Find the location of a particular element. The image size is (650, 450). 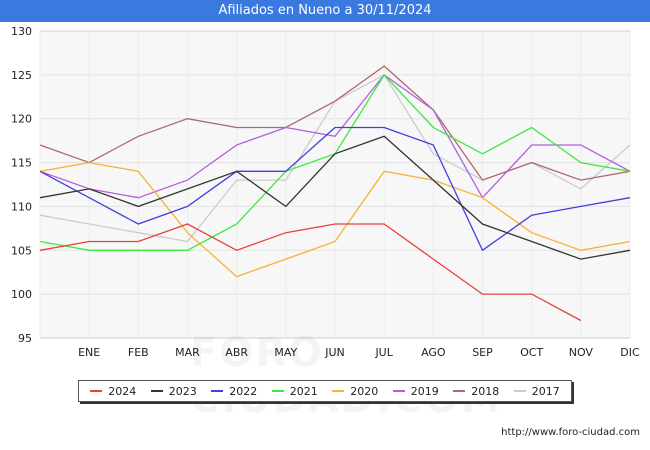

legend-label: 2017 is located at coordinates (545, 391).